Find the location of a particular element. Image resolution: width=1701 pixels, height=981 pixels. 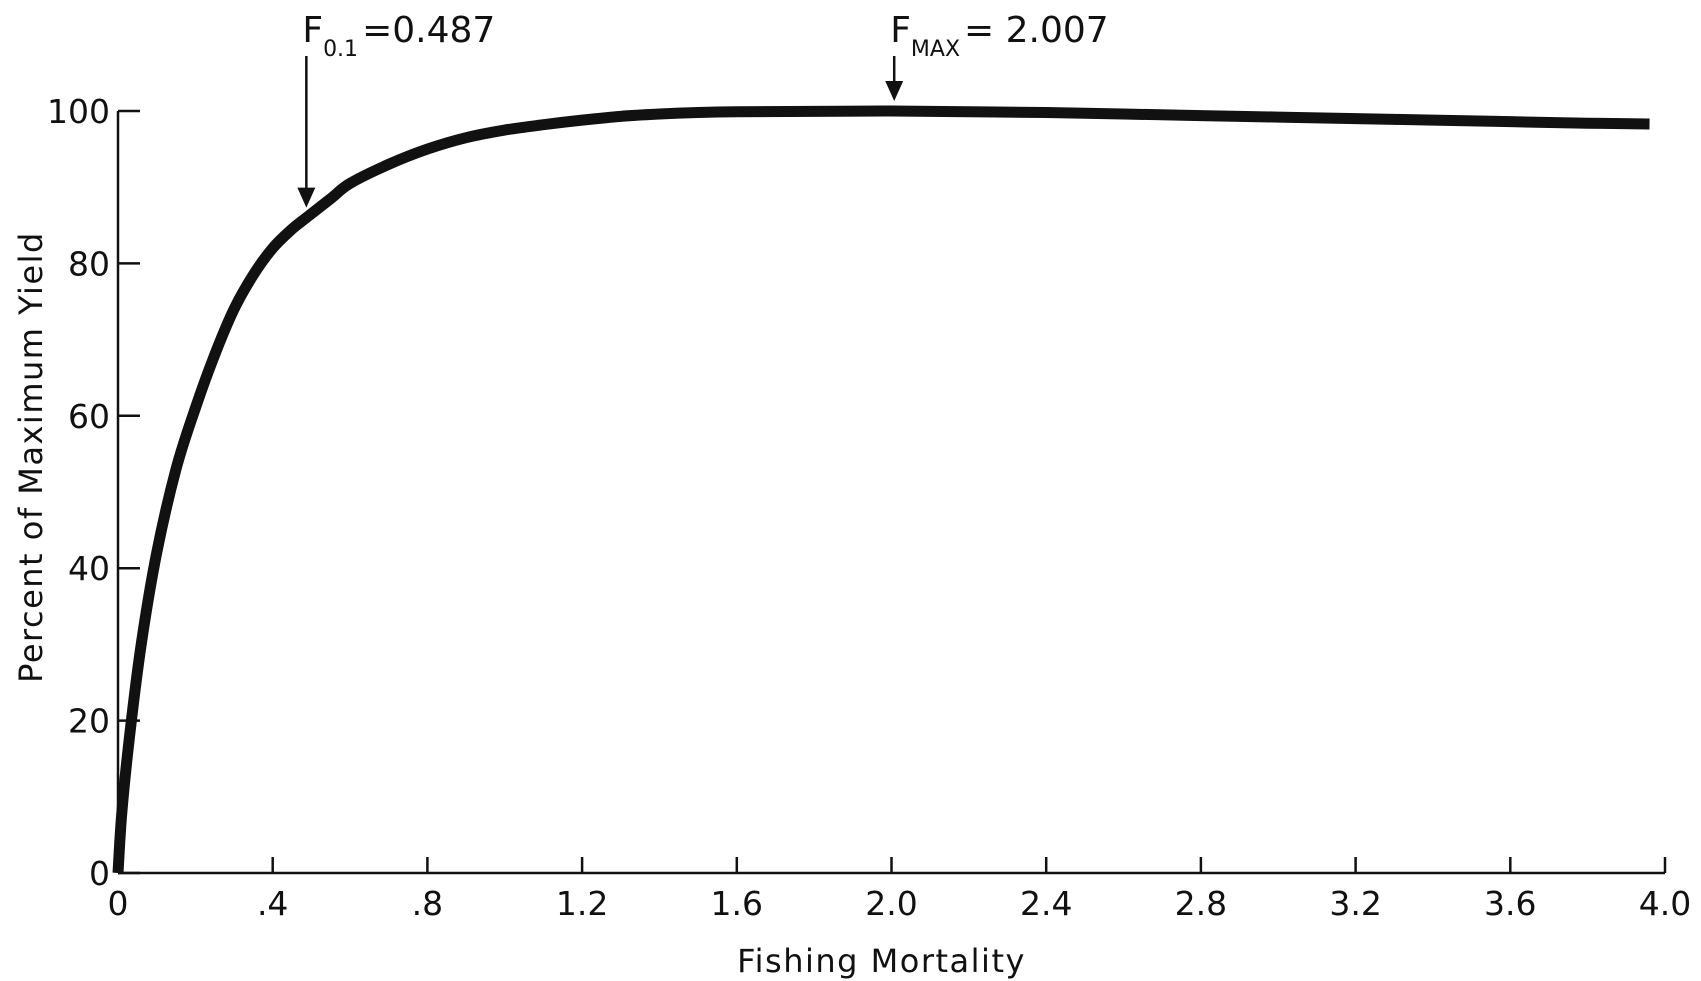

fmax-arrow-head is located at coordinates (894, 91).